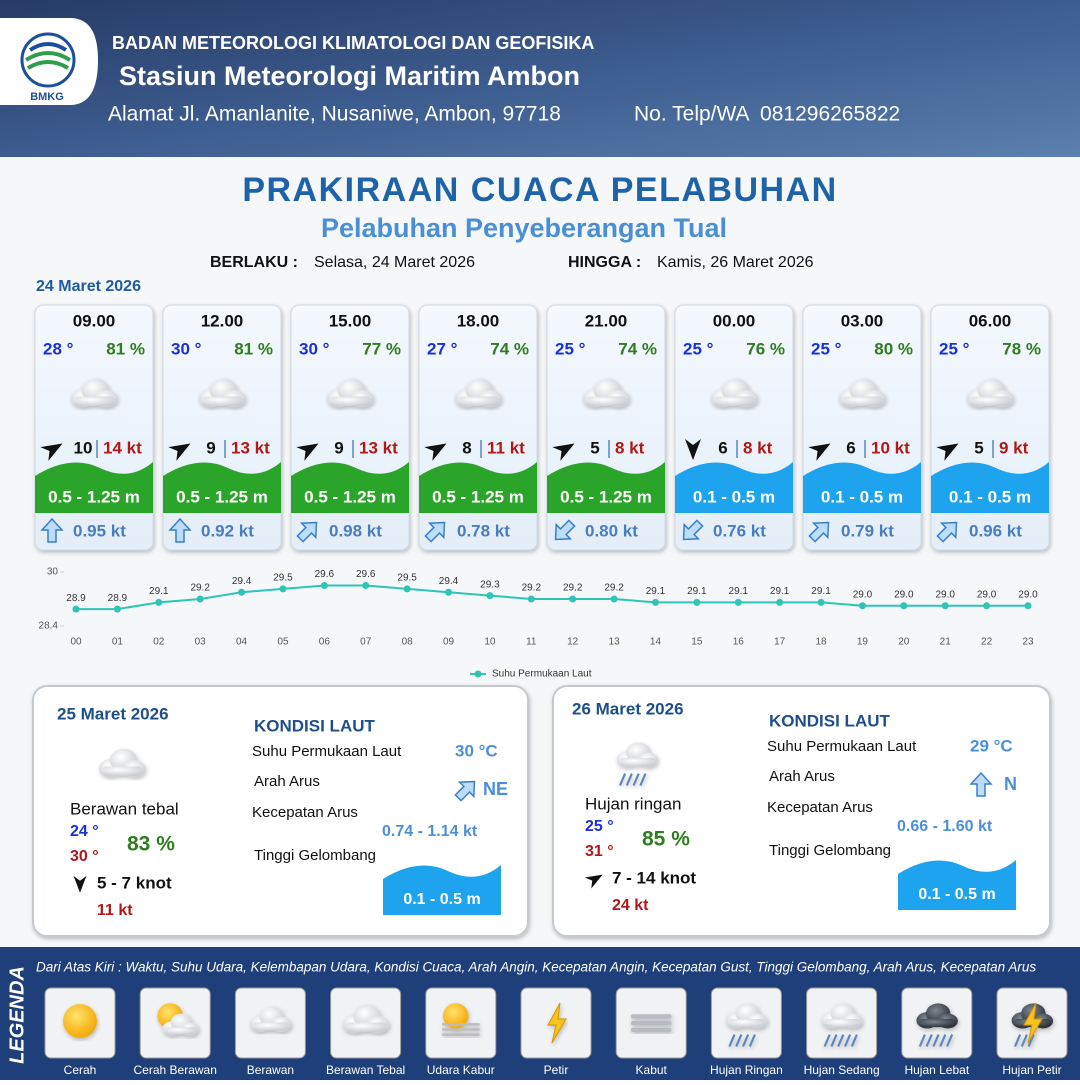 Image resolution: width=1080 pixels, height=1085 pixels. I want to click on time: 12.00, so click(222, 320).